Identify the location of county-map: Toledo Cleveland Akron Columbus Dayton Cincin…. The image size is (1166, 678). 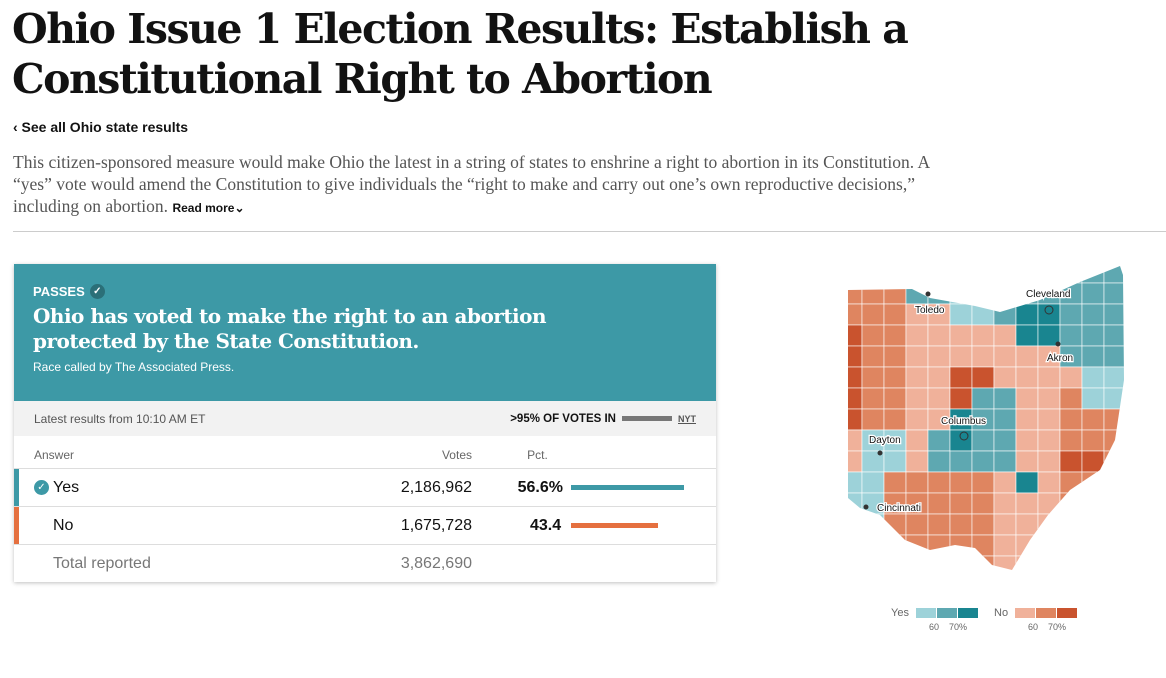
(985, 420).